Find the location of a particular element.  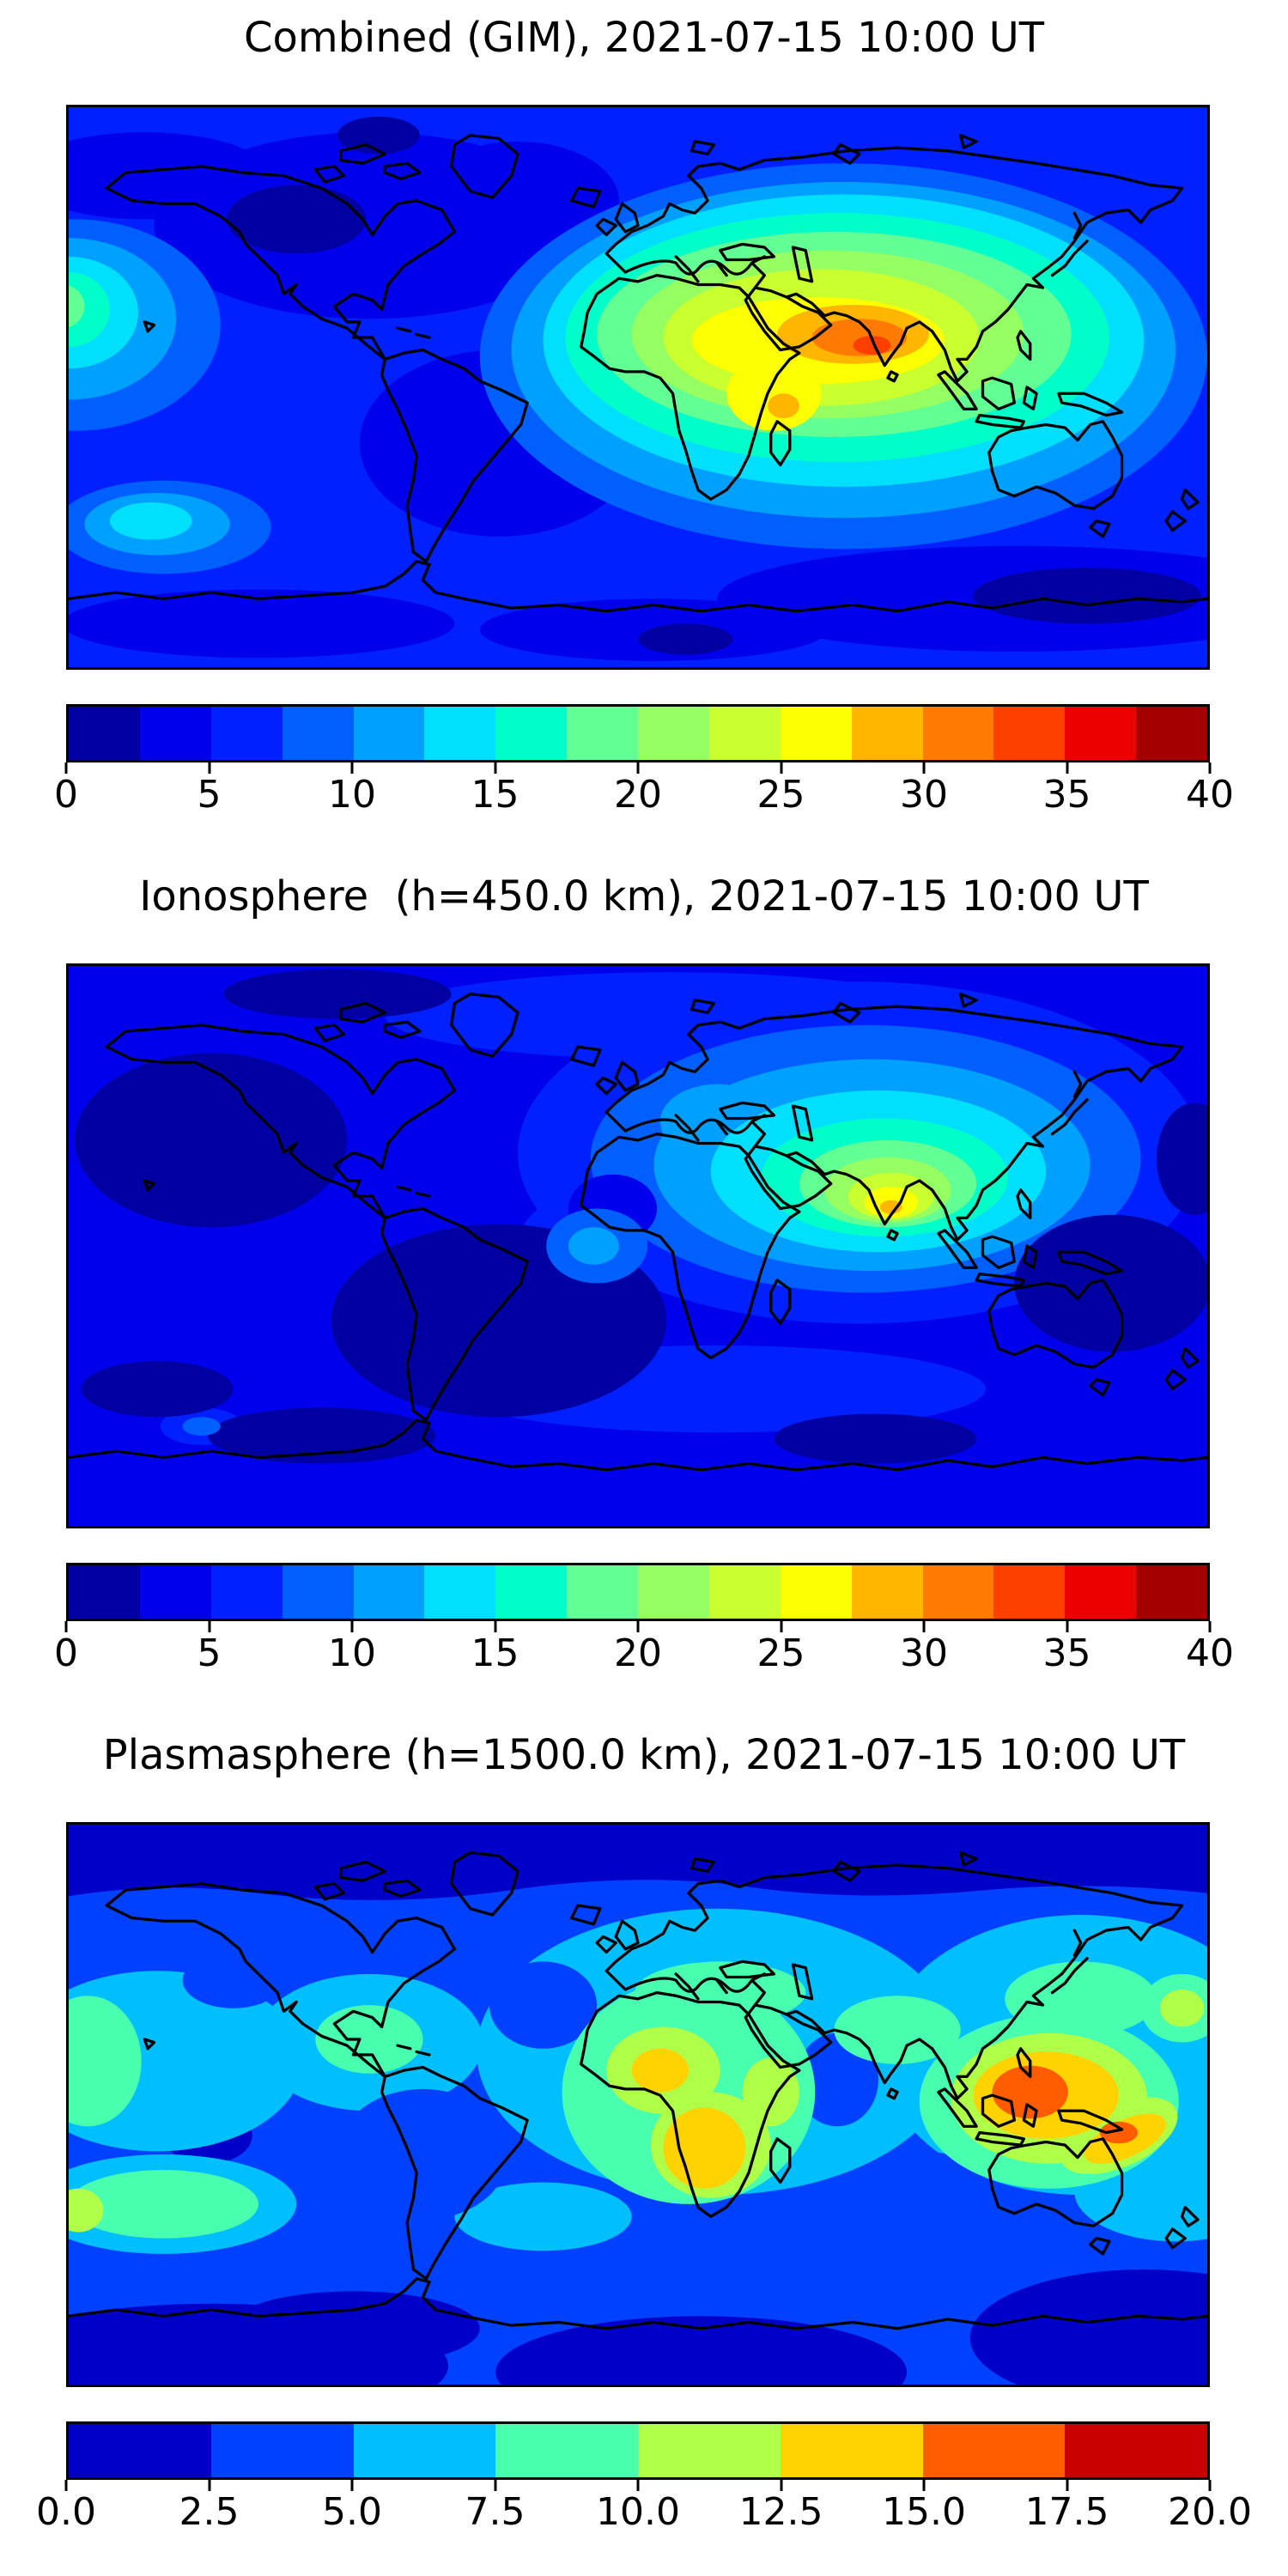

contour-level-2-holes is located at coordinates (587, 2098).